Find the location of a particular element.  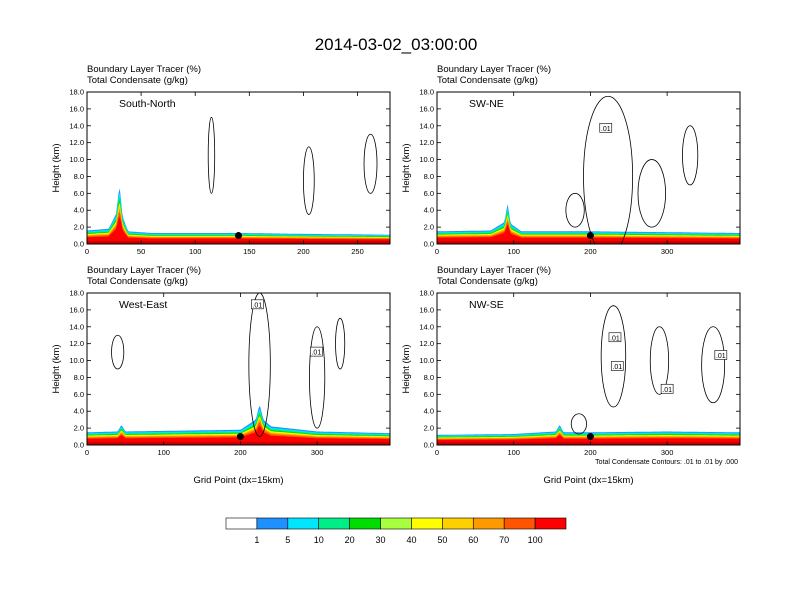

y-tick-label: 18.0 is located at coordinates (426, 293).